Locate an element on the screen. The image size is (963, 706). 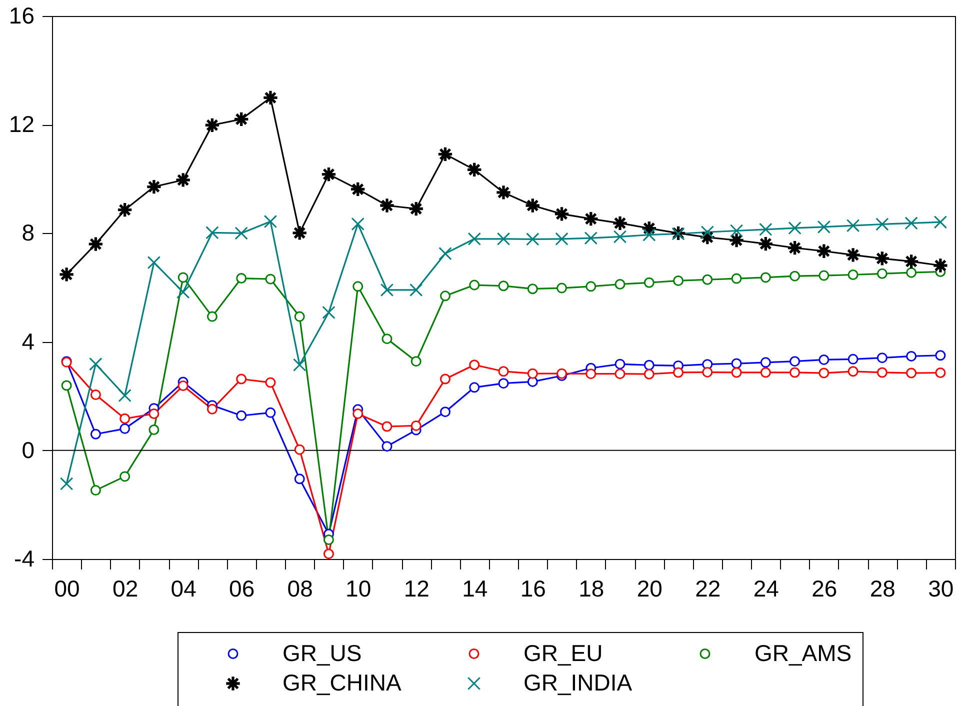
legend-label: GR_CHINA is located at coordinates (342, 683).